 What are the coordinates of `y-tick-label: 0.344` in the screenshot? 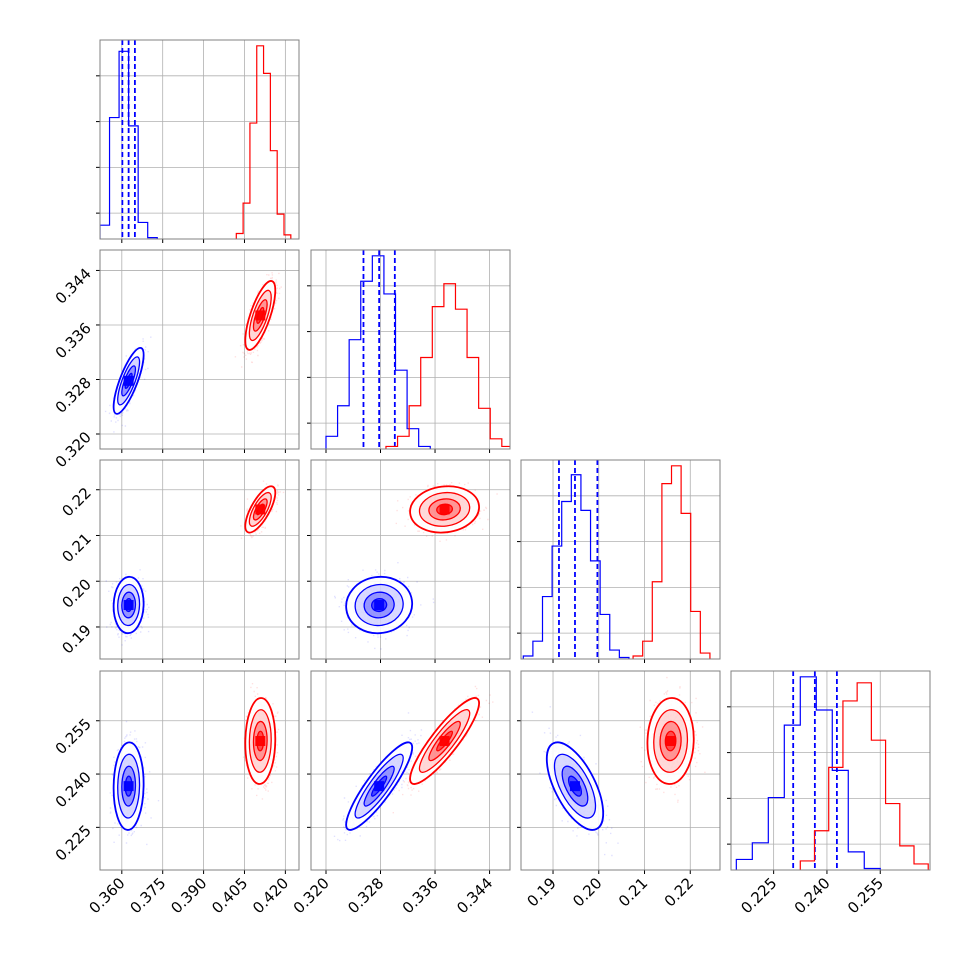 It's located at (73, 286).